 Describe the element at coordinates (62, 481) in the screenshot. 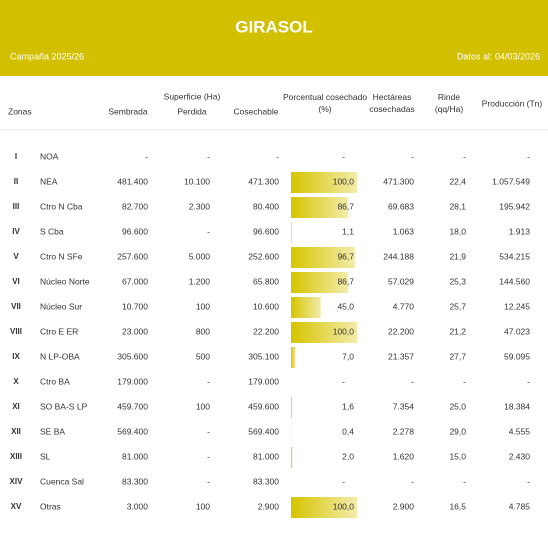

I see `zone-name: Cuenca Sal` at that location.